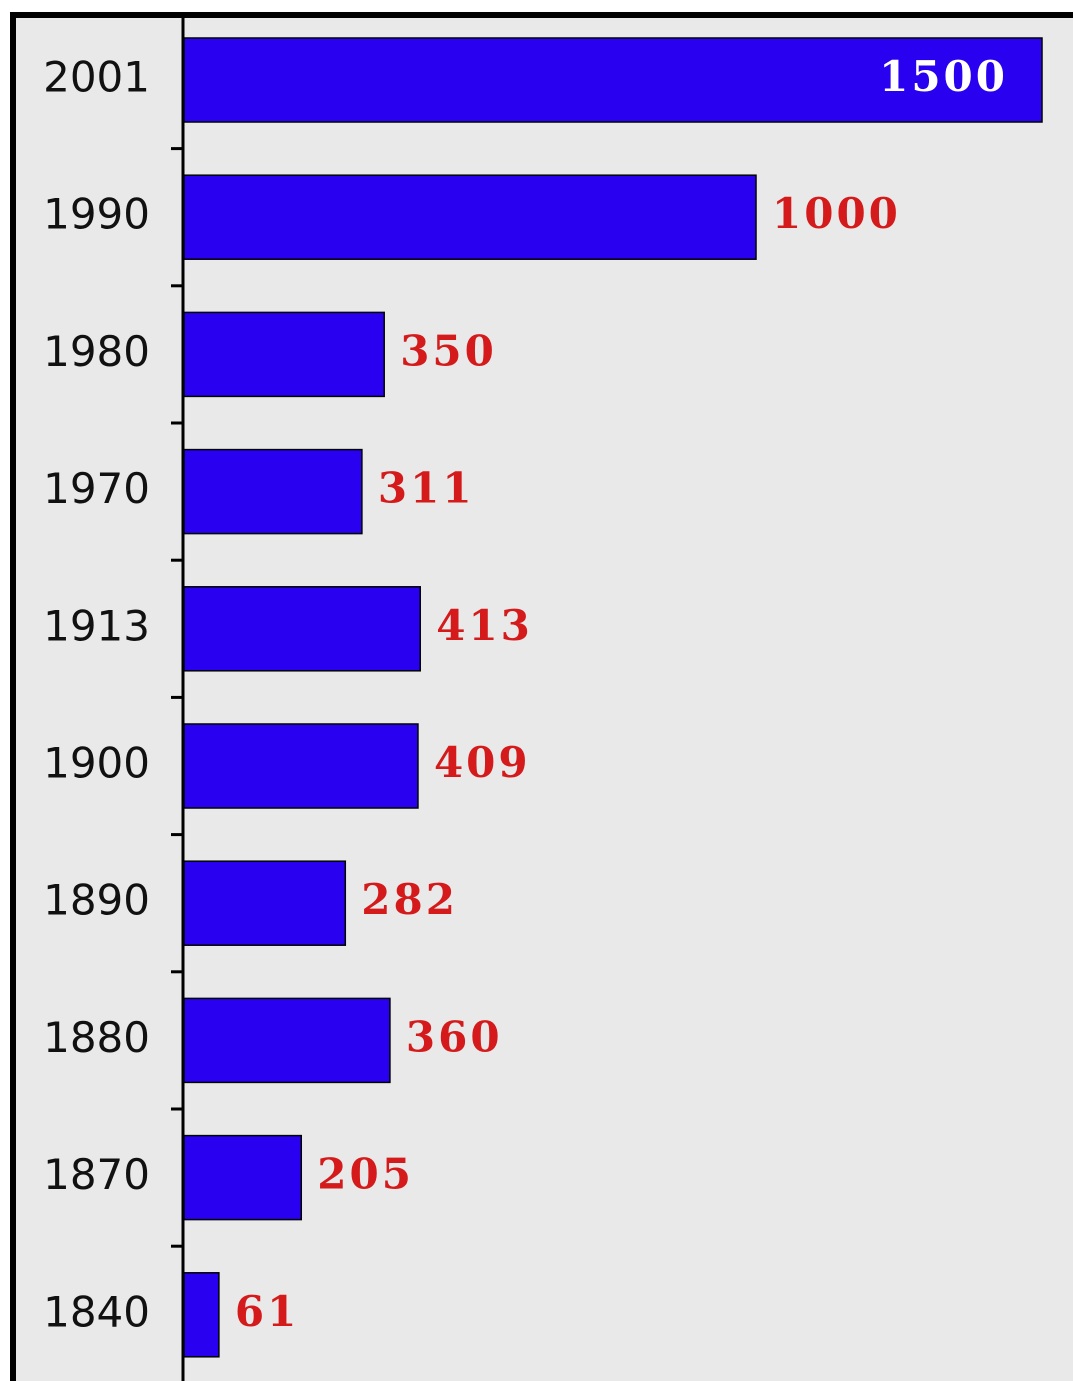 The width and height of the screenshot is (1073, 1381). What do you see at coordinates (96, 763) in the screenshot?
I see `y-tick-label: 1900` at bounding box center [96, 763].